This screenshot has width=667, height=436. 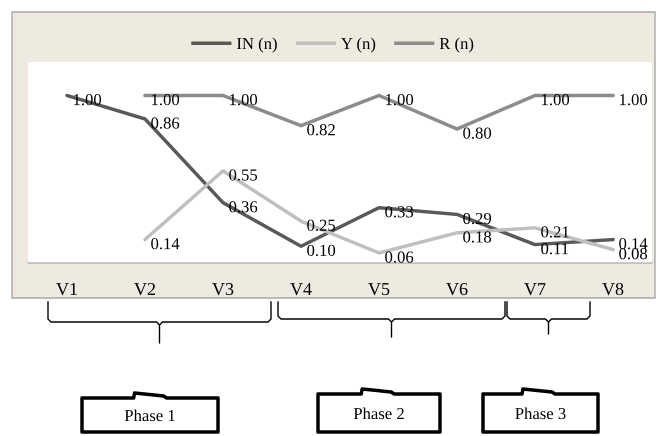 What do you see at coordinates (477, 237) in the screenshot?
I see `data-label: 0.18` at bounding box center [477, 237].